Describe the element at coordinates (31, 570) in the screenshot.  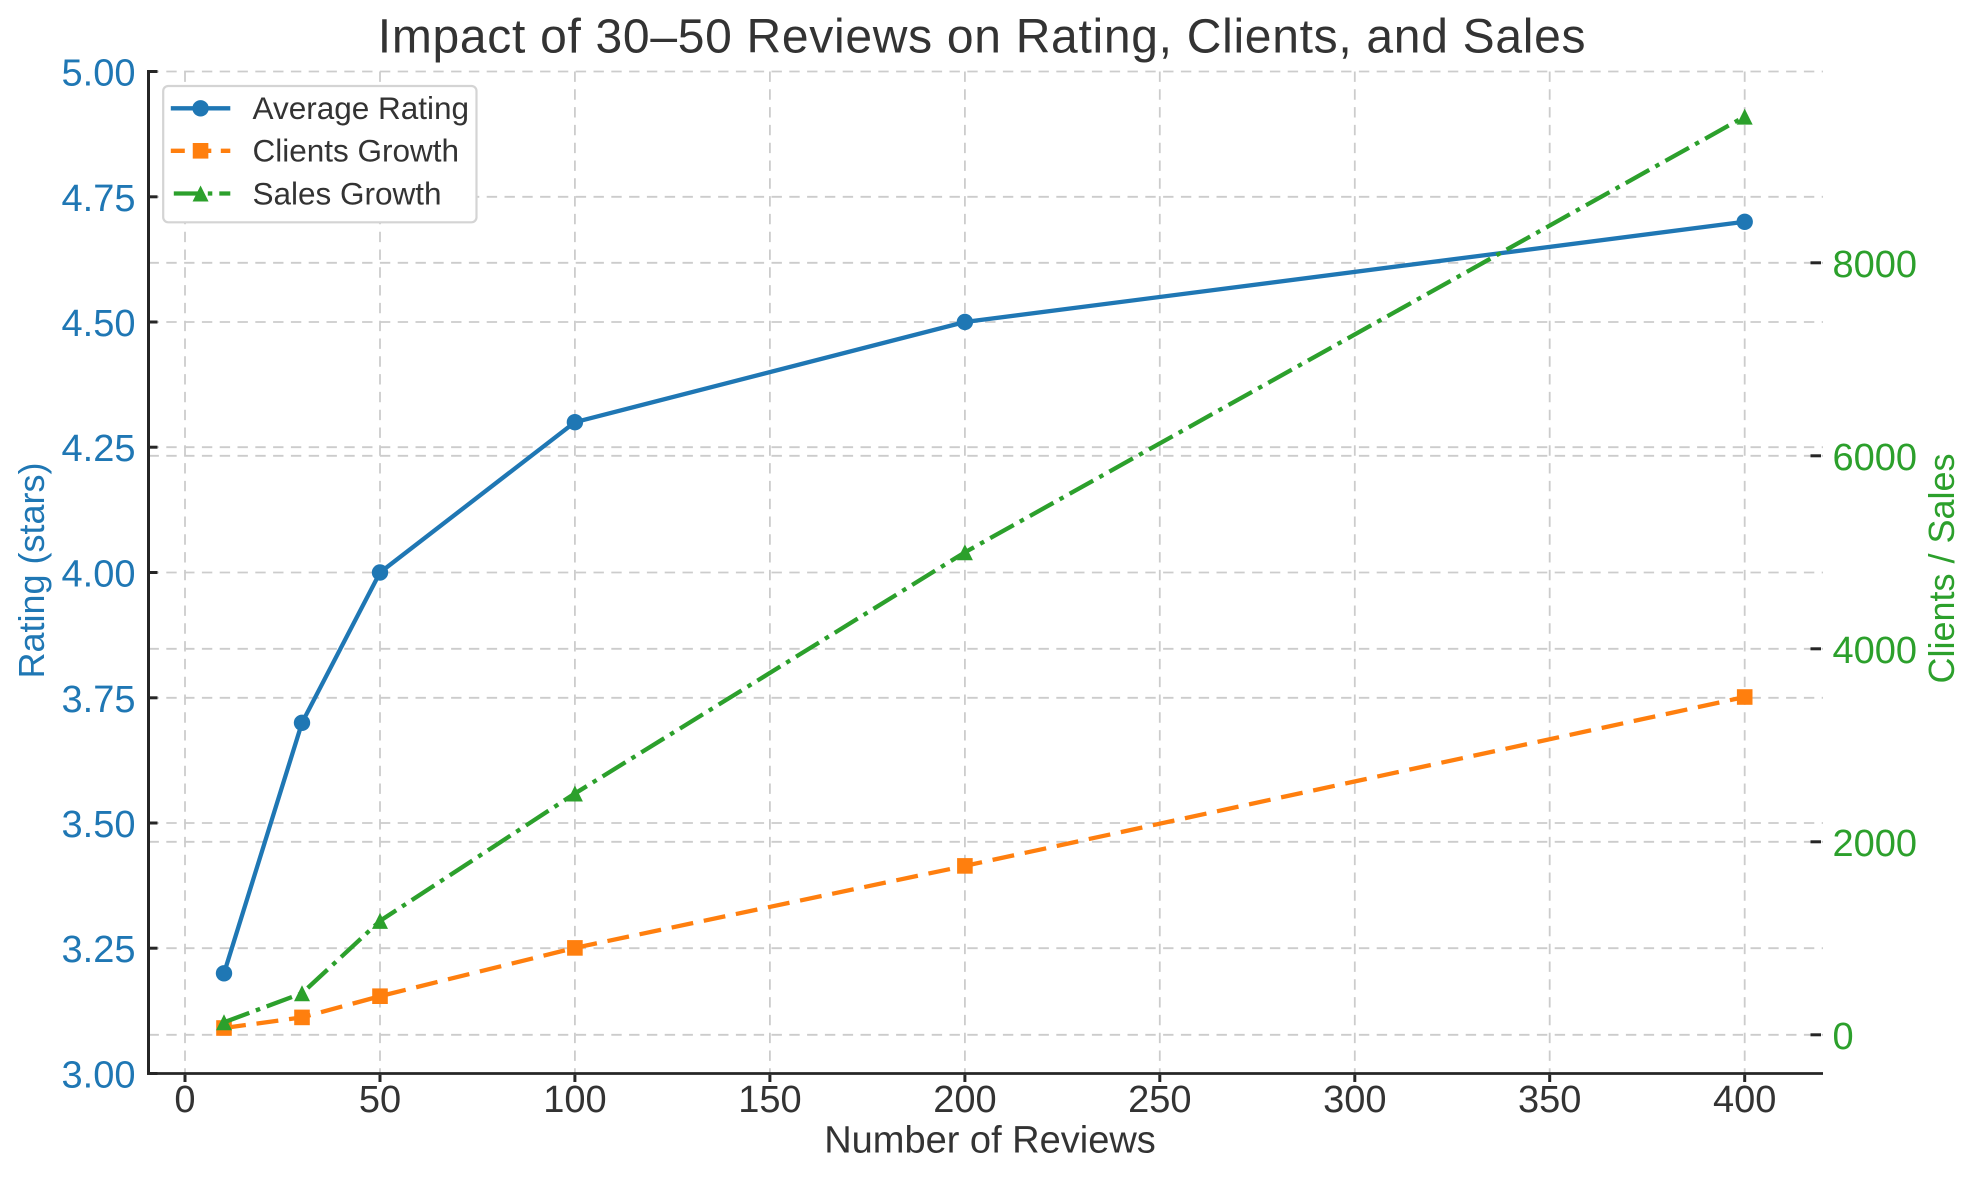
I see `svg-text: Rating (stars)` at that location.